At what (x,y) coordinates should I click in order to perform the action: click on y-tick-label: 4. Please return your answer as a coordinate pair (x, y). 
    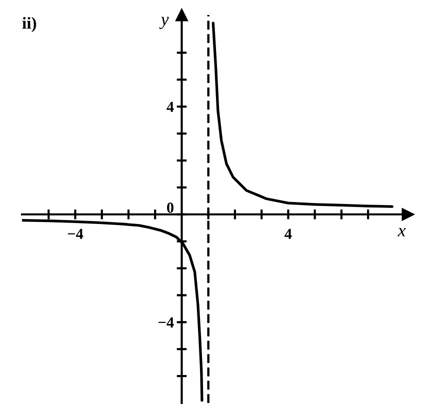
    Looking at the image, I should click on (170, 107).